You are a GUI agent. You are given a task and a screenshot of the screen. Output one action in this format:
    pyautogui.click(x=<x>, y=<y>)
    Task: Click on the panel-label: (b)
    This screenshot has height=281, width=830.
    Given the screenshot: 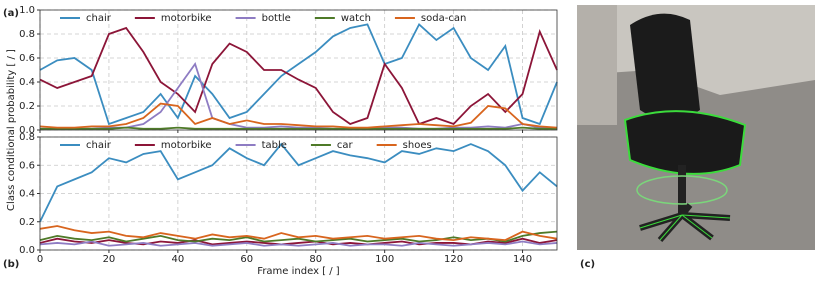 What is the action you would take?
    pyautogui.click(x=11, y=264)
    